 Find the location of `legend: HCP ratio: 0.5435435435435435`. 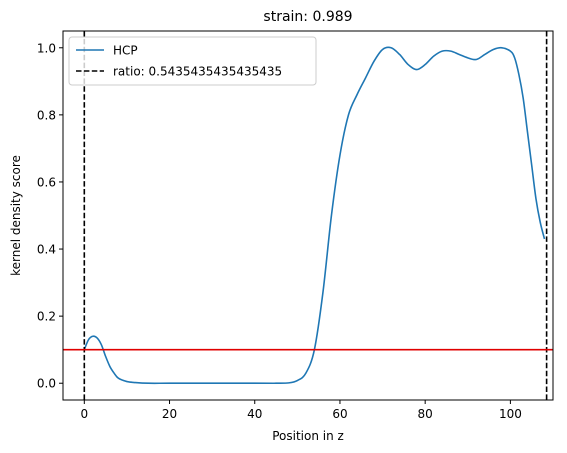

legend: HCP ratio: 0.5435435435435435 is located at coordinates (192, 61).